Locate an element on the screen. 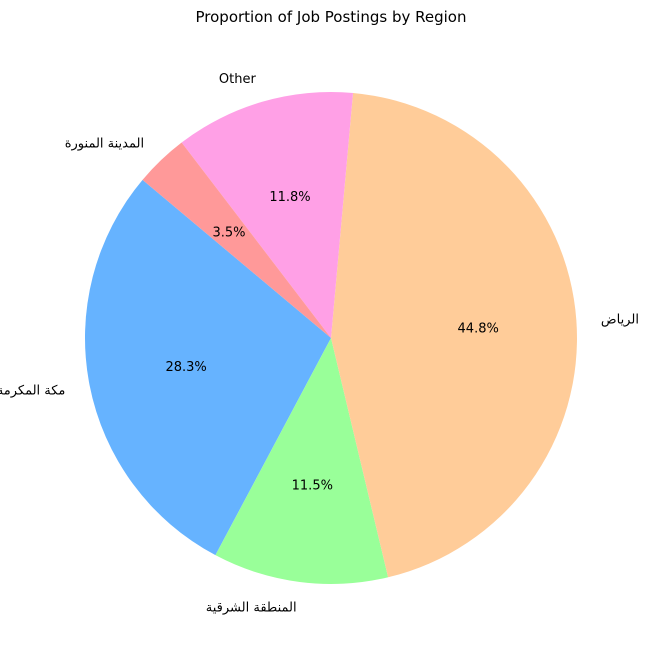 Image resolution: width=649 pixels, height=656 pixels. pie-slice-label-0: مكة المكرمة is located at coordinates (32, 391).